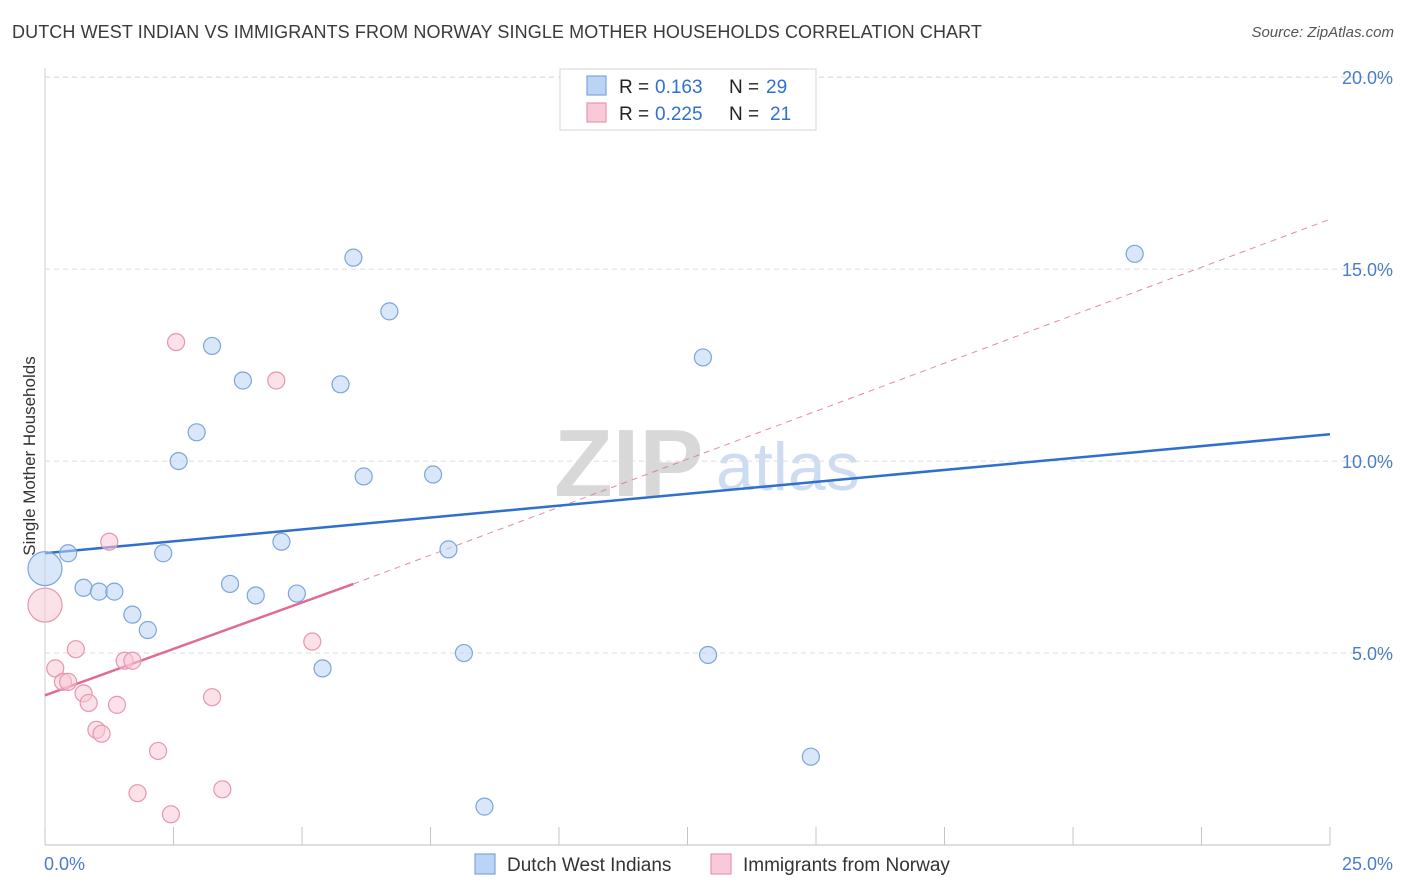 The image size is (1406, 892). What do you see at coordinates (776, 87) in the screenshot?
I see `stats-n-value-blue: 29` at bounding box center [776, 87].